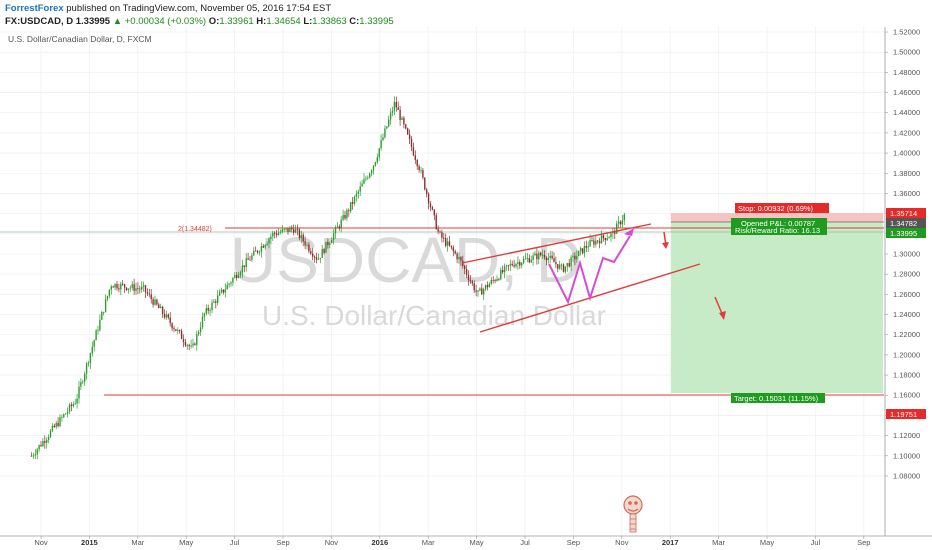 The width and height of the screenshot is (932, 550). What do you see at coordinates (906, 314) in the screenshot?
I see `y-tick-label: 1.24000` at bounding box center [906, 314].